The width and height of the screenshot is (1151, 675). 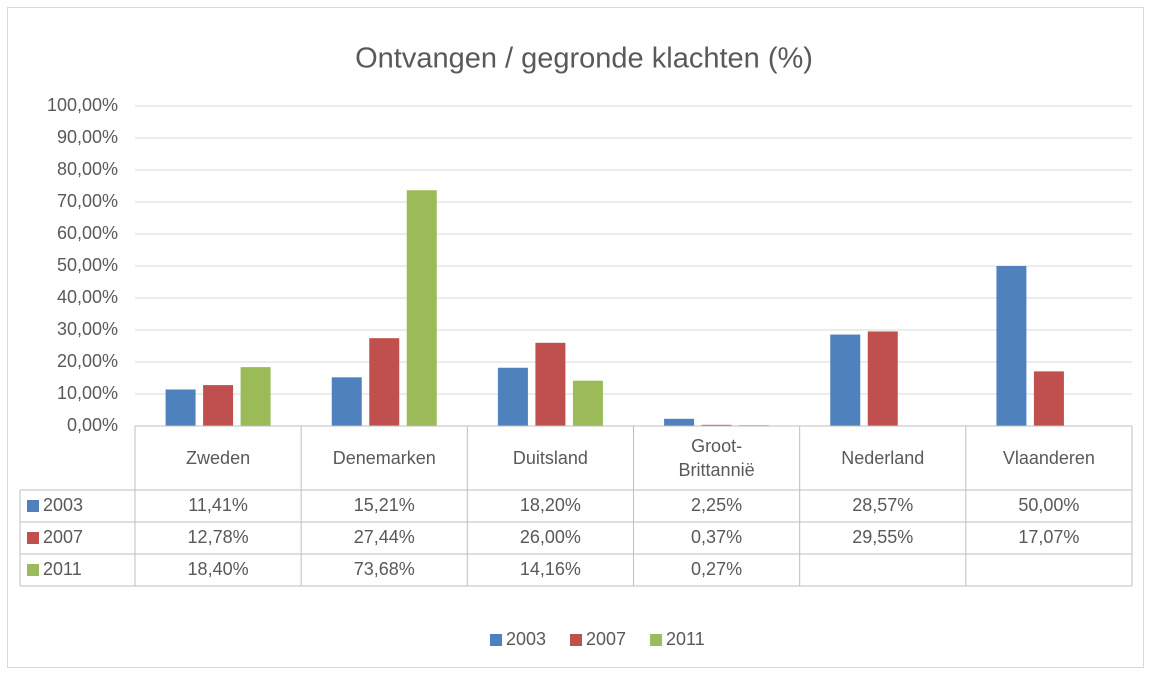 I want to click on x-tick-label-wrap: Zweden, so click(x=218, y=458).